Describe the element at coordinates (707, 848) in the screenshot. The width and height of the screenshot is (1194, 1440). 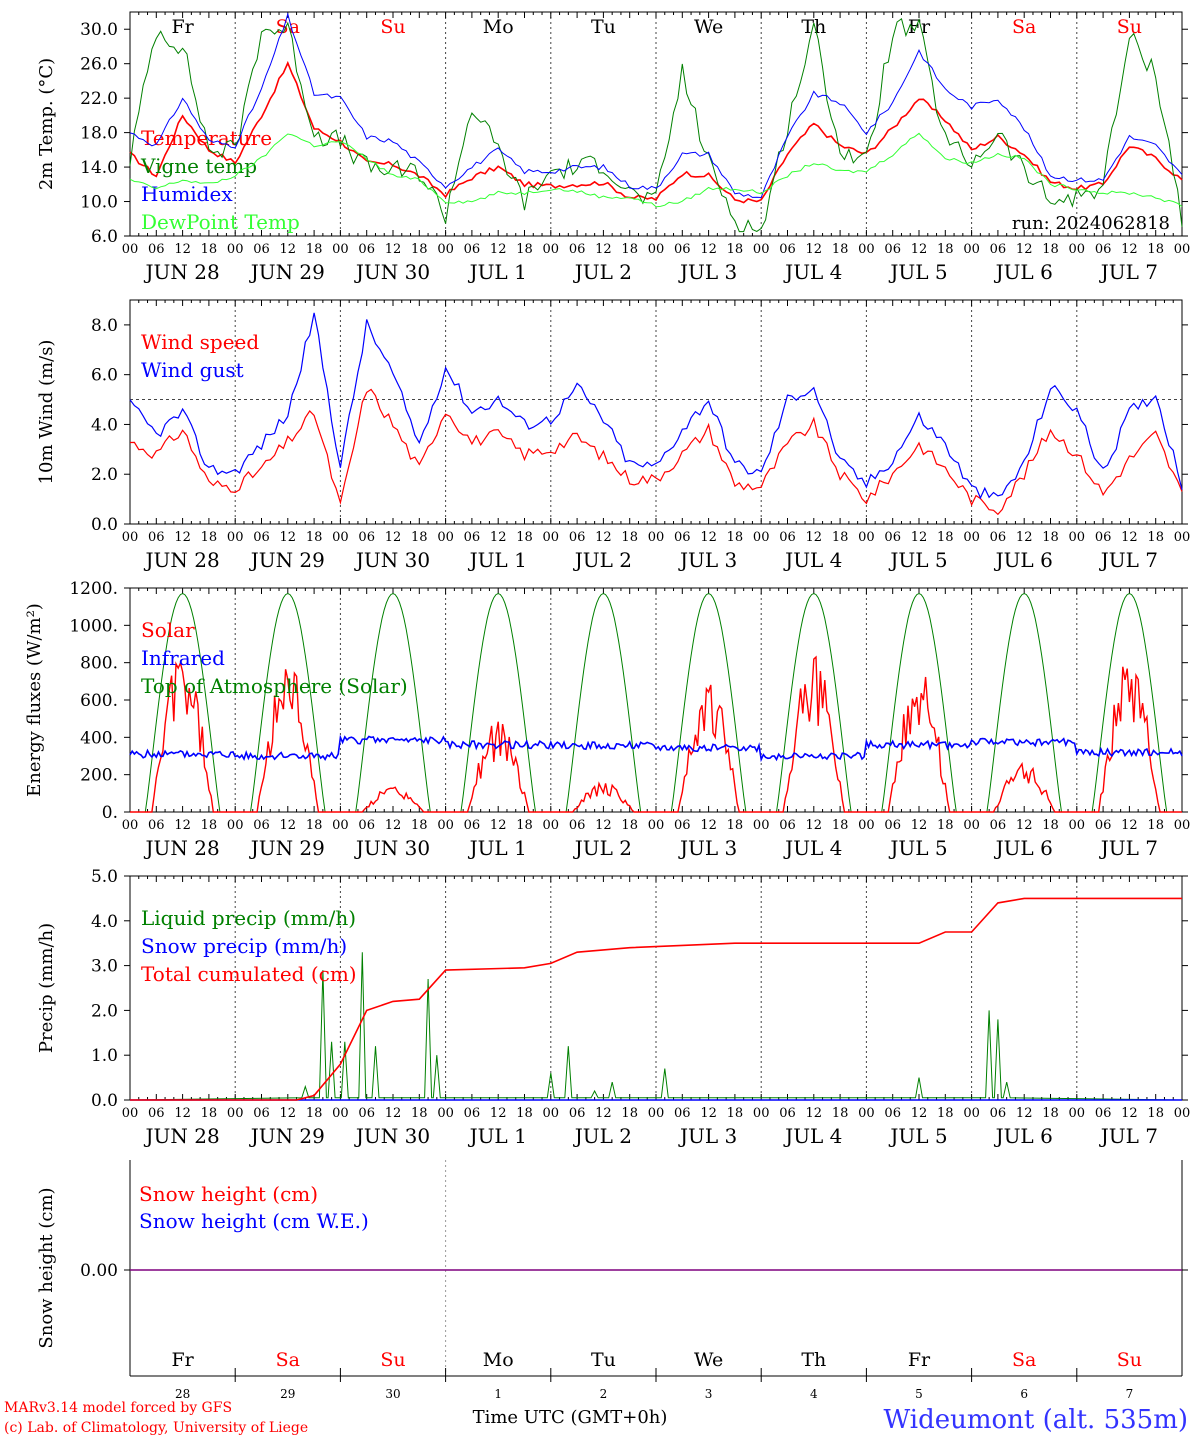
I see `x-date-label: JUL 3` at that location.